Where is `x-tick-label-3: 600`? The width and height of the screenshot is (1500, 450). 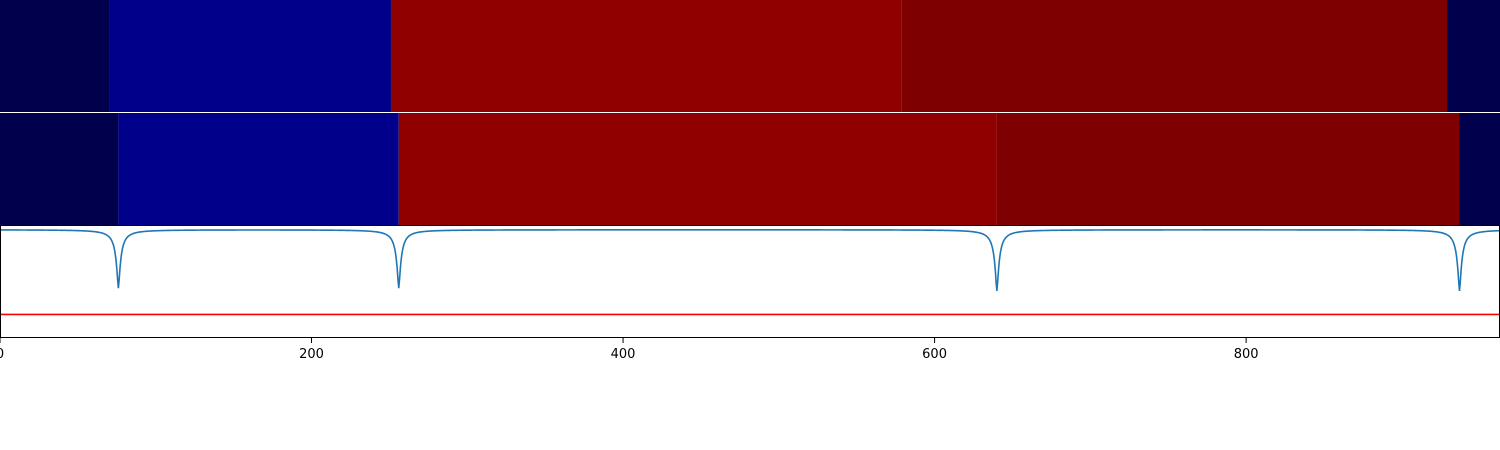
x-tick-label-3: 600 is located at coordinates (934, 354).